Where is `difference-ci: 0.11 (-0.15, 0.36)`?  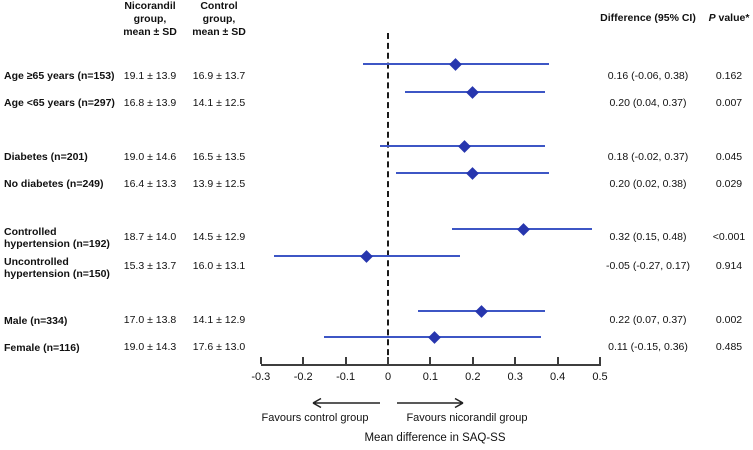
difference-ci: 0.11 (-0.15, 0.36) is located at coordinates (648, 347).